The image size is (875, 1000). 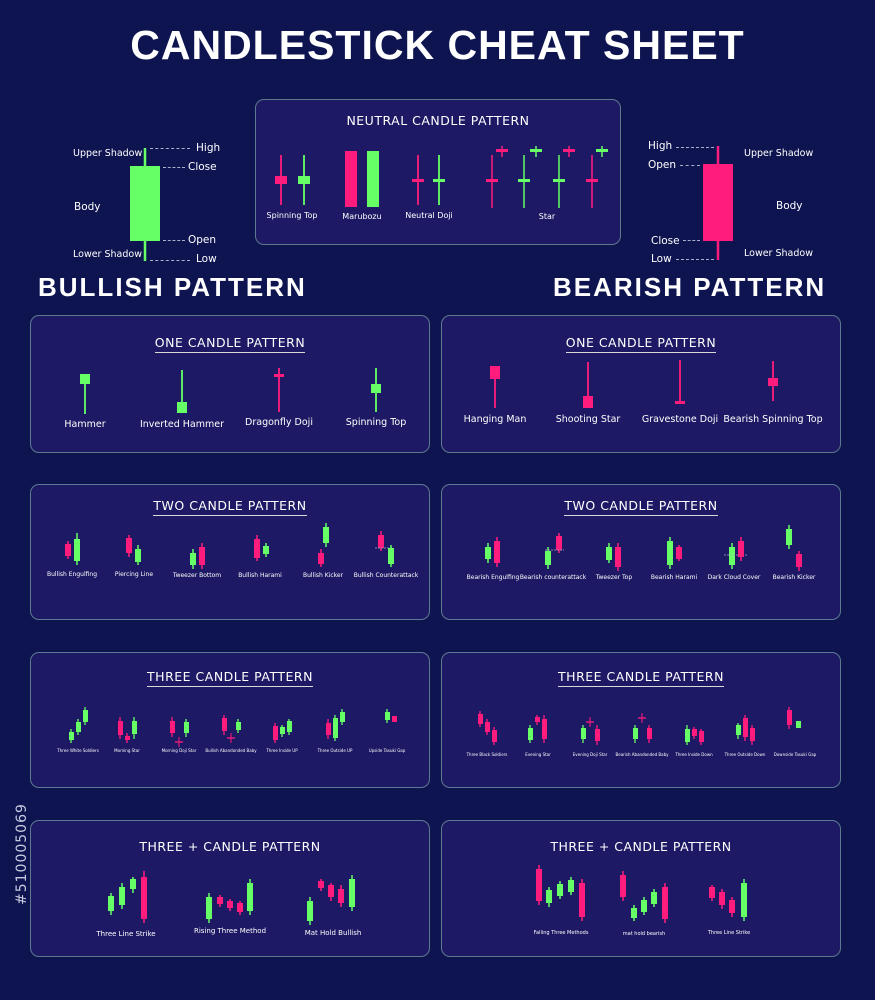 I want to click on bullish-three-label-1: Morning Star, so click(x=127, y=750).